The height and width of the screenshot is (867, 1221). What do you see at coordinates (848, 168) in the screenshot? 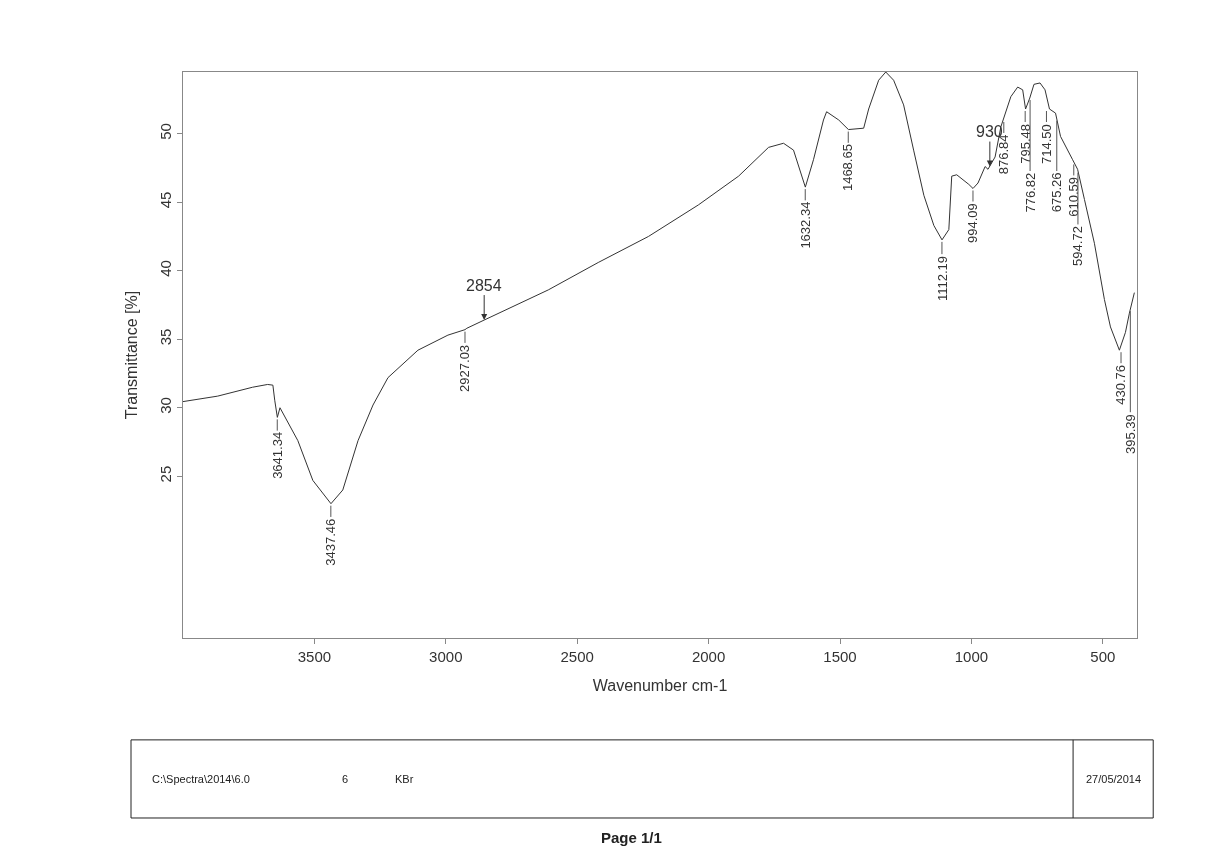
I see `annotation: 1468.65` at bounding box center [848, 168].